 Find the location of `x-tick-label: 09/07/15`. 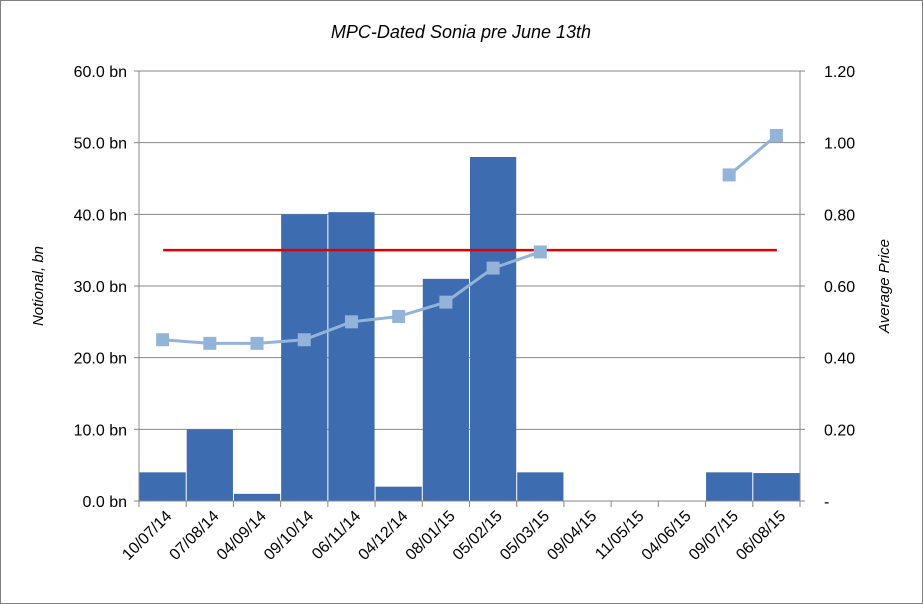

x-tick-label: 09/07/15 is located at coordinates (714, 536).